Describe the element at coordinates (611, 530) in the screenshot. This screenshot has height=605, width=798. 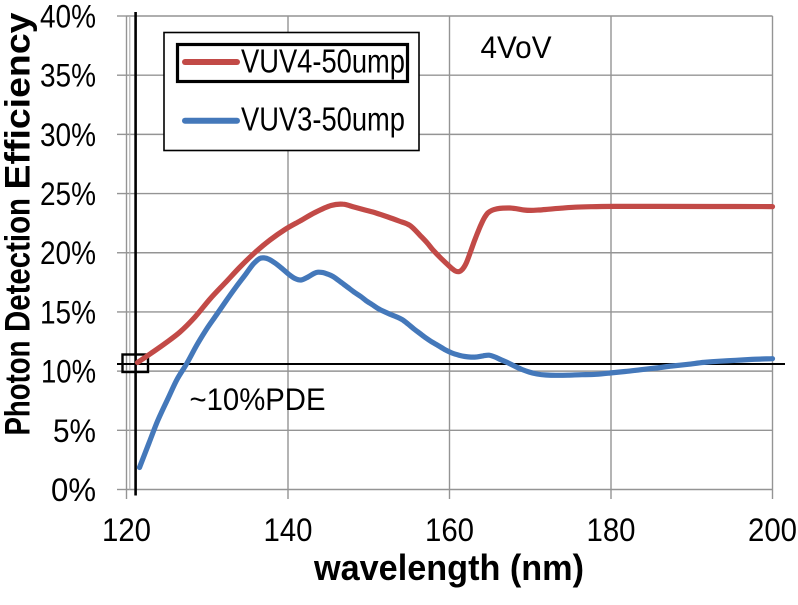
I see `svg-text: 180` at that location.